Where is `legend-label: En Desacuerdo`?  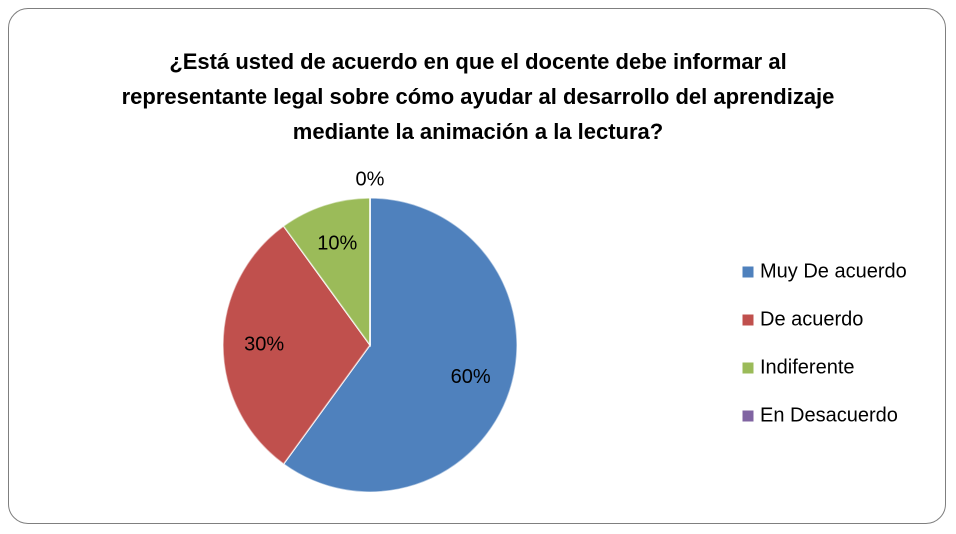
legend-label: En Desacuerdo is located at coordinates (829, 415).